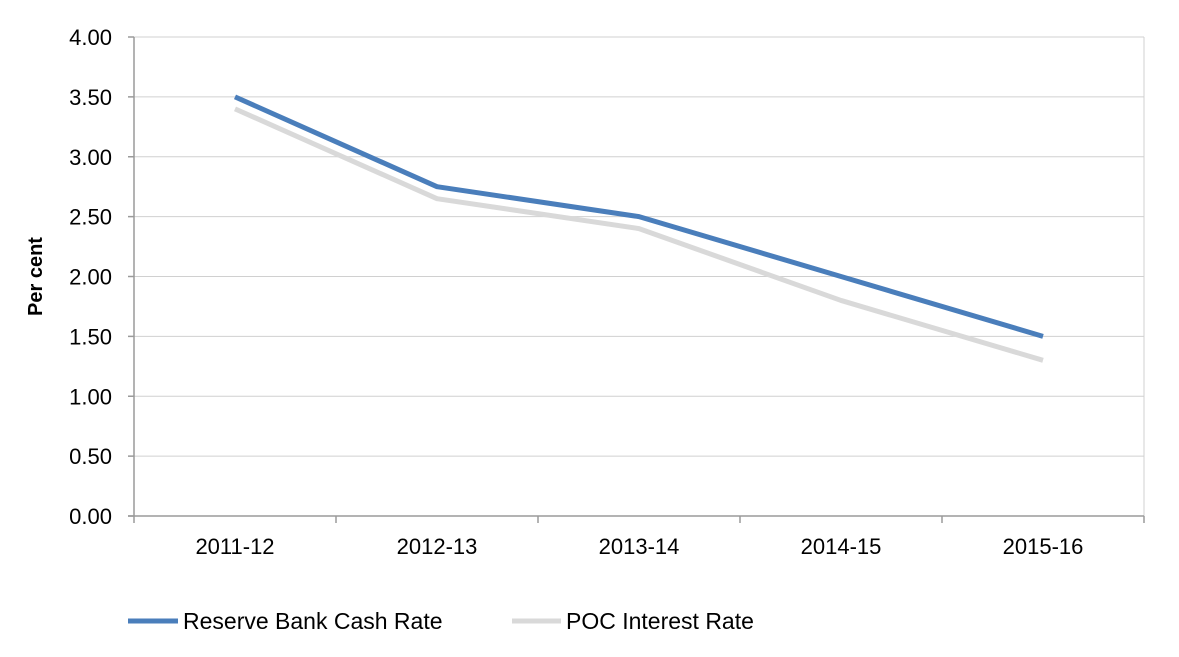 The width and height of the screenshot is (1179, 657). What do you see at coordinates (90, 516) in the screenshot?
I see `y-tick-label: 0.00` at bounding box center [90, 516].